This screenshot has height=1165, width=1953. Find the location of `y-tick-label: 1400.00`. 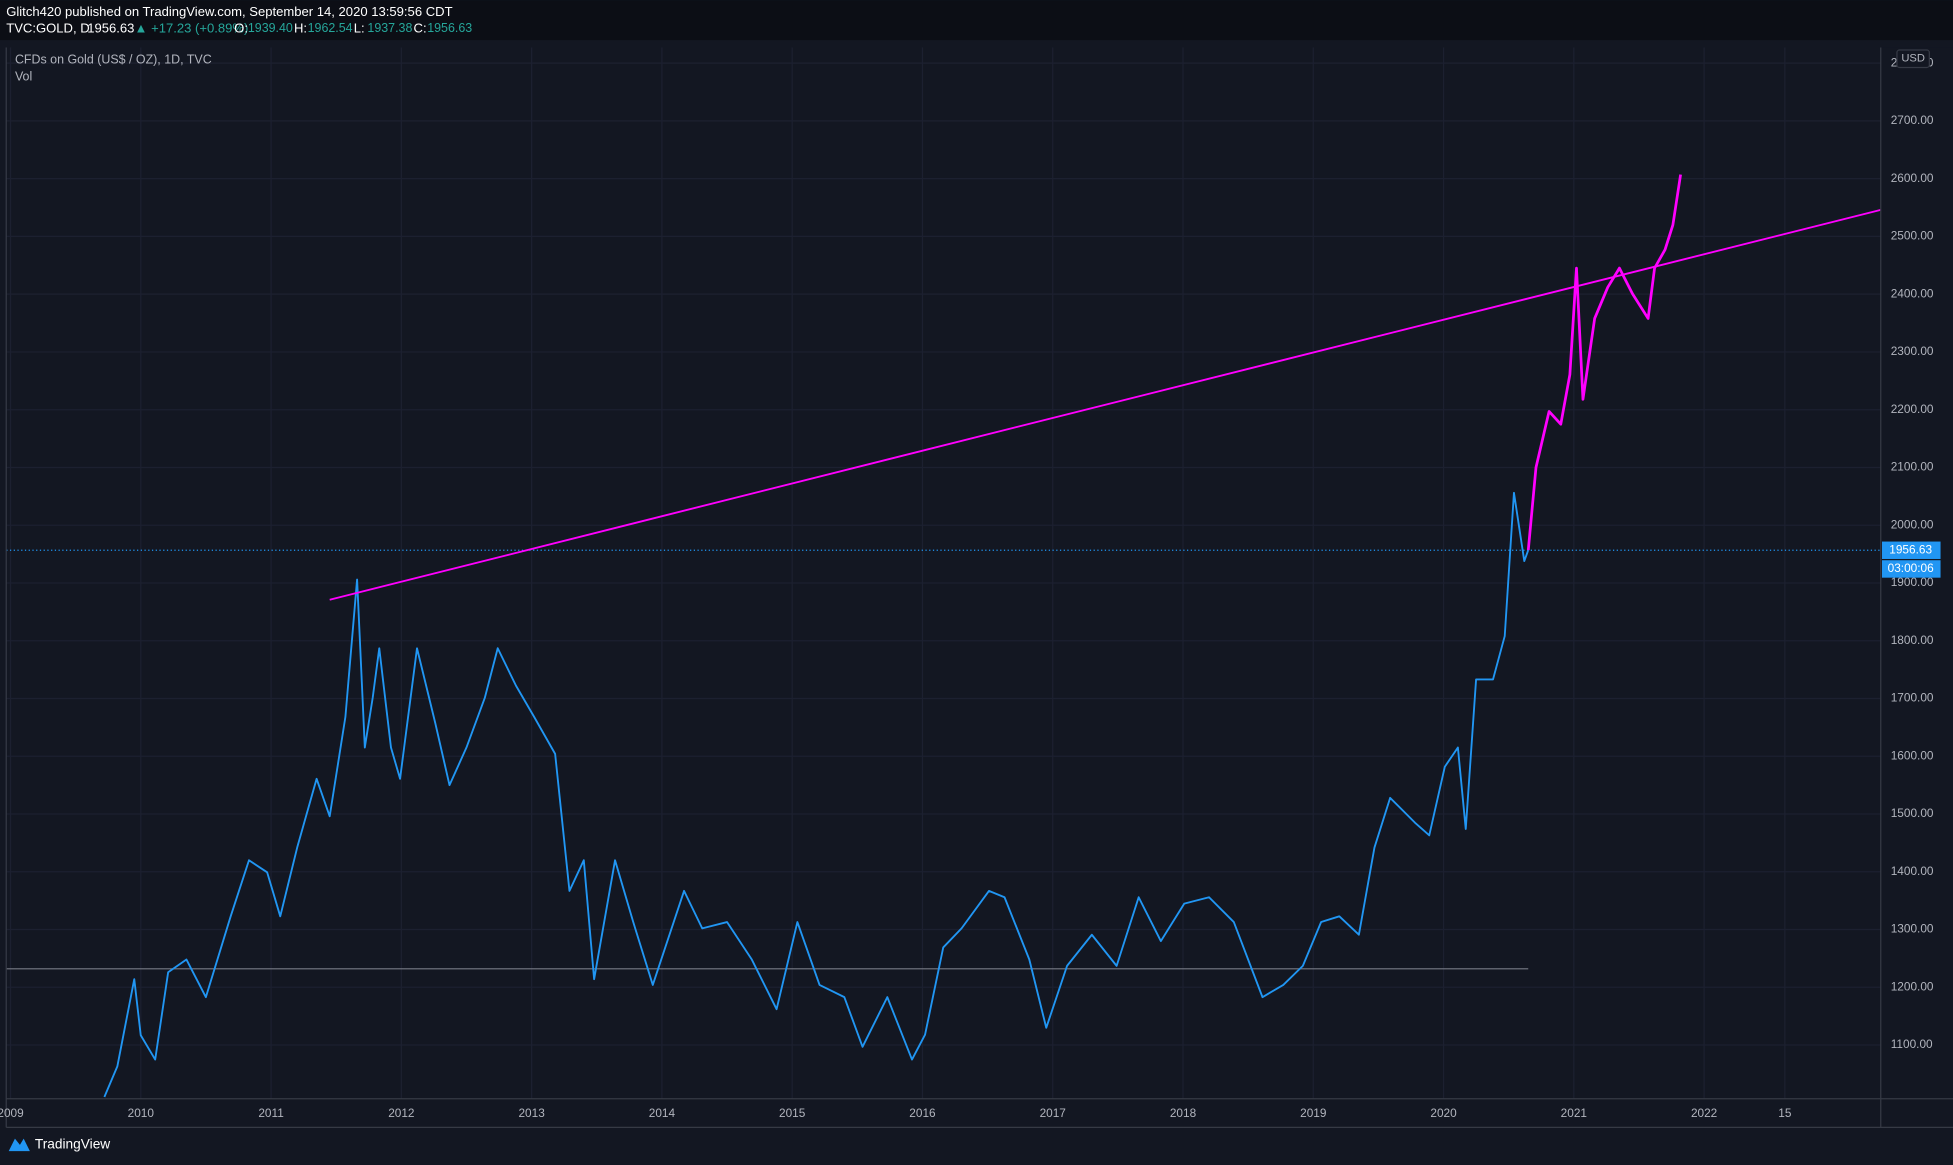

y-tick-label: 1400.00 is located at coordinates (1912, 871).